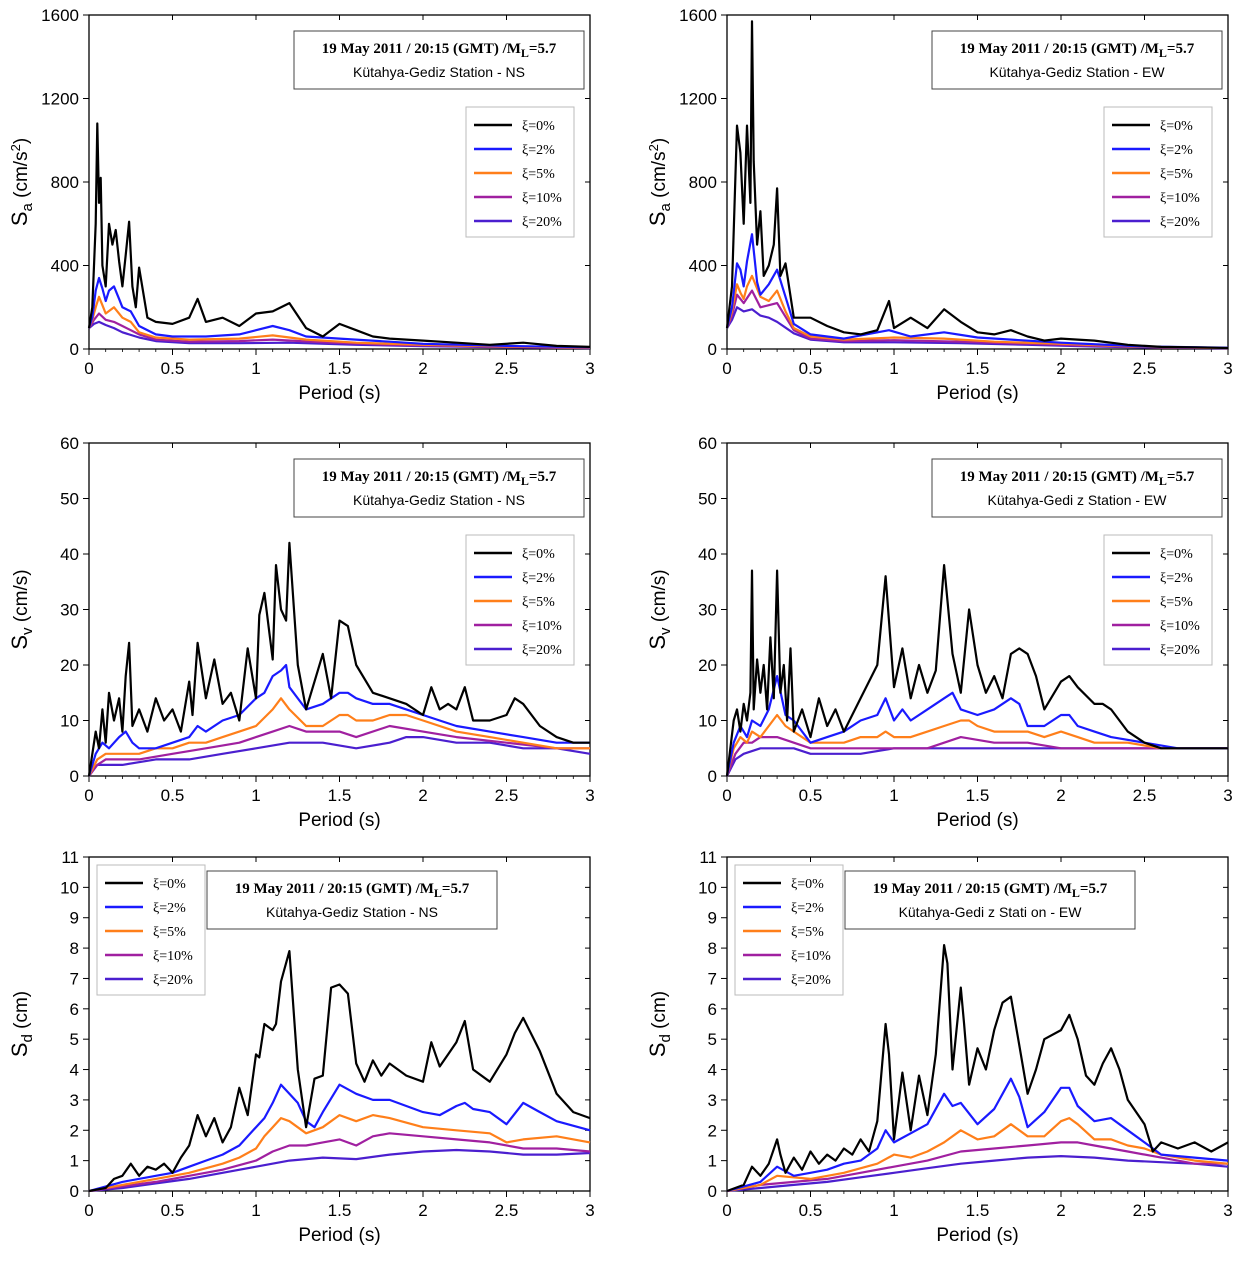 The image size is (1240, 1263). I want to click on y-tick-label: 11, so click(70, 857).